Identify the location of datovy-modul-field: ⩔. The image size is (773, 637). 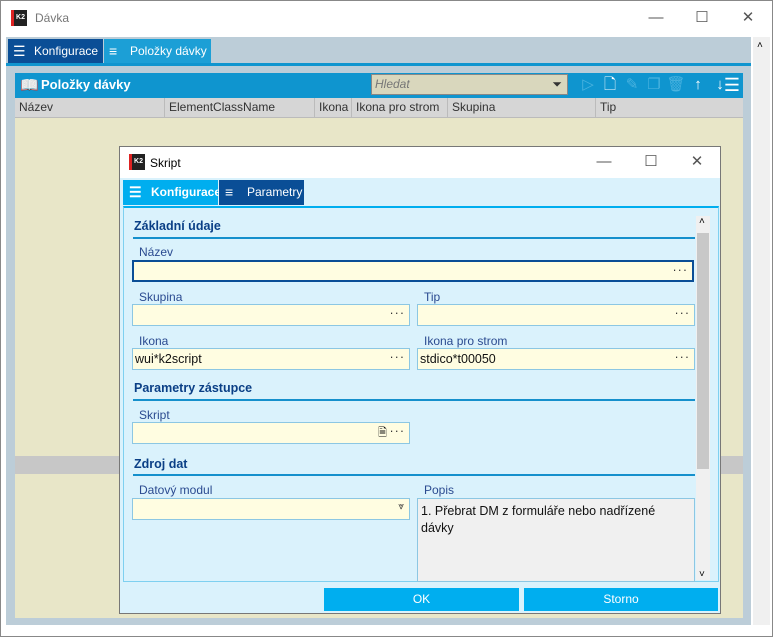
(271, 509).